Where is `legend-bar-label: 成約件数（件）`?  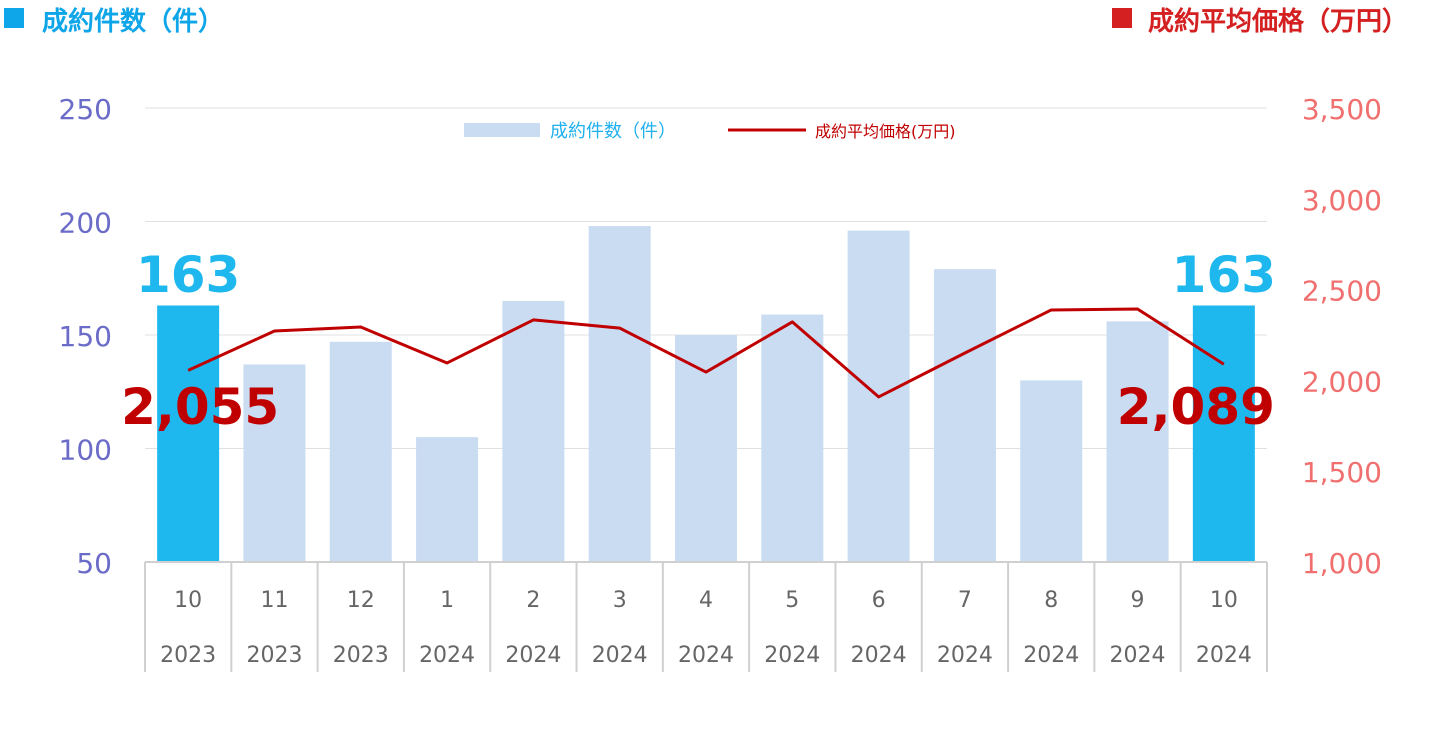
legend-bar-label: 成約件数（件） is located at coordinates (613, 131).